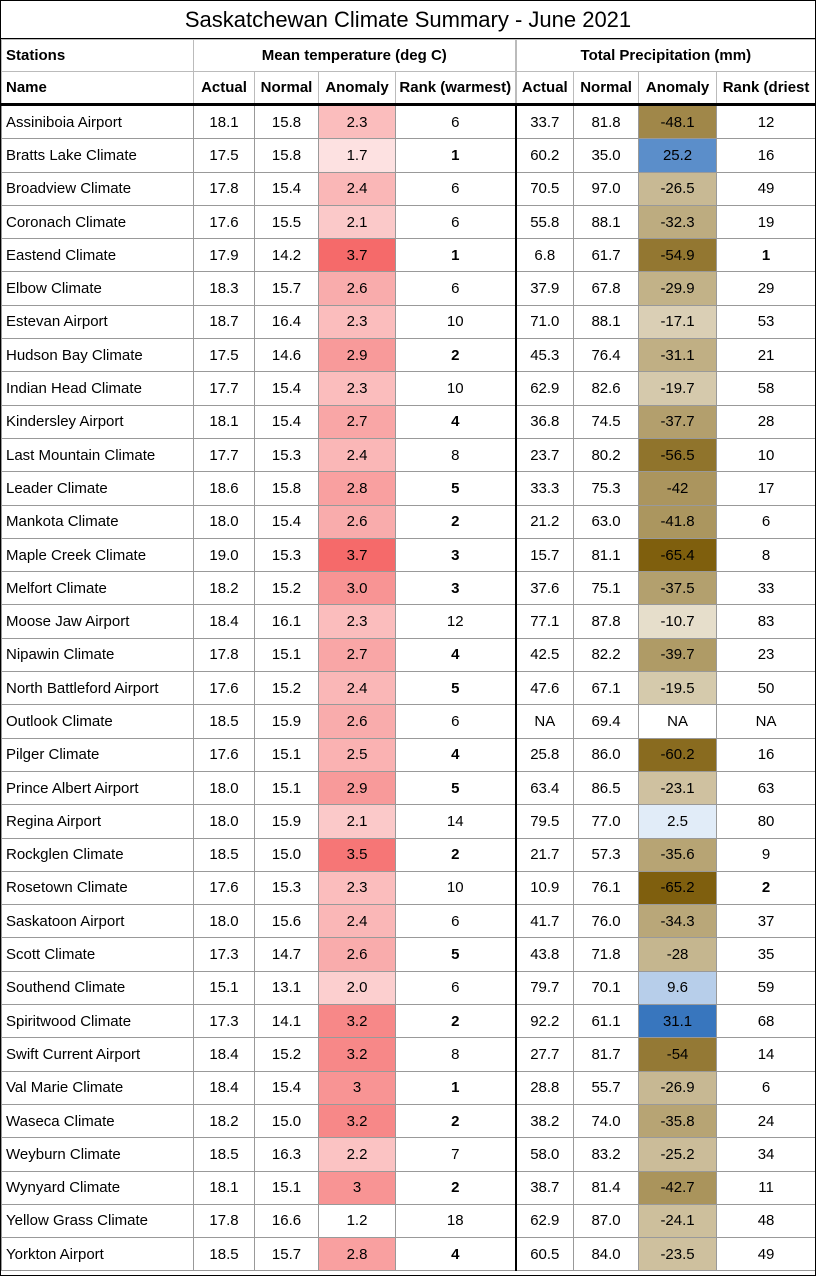  What do you see at coordinates (286, 255) in the screenshot?
I see `cell: 14.2` at bounding box center [286, 255].